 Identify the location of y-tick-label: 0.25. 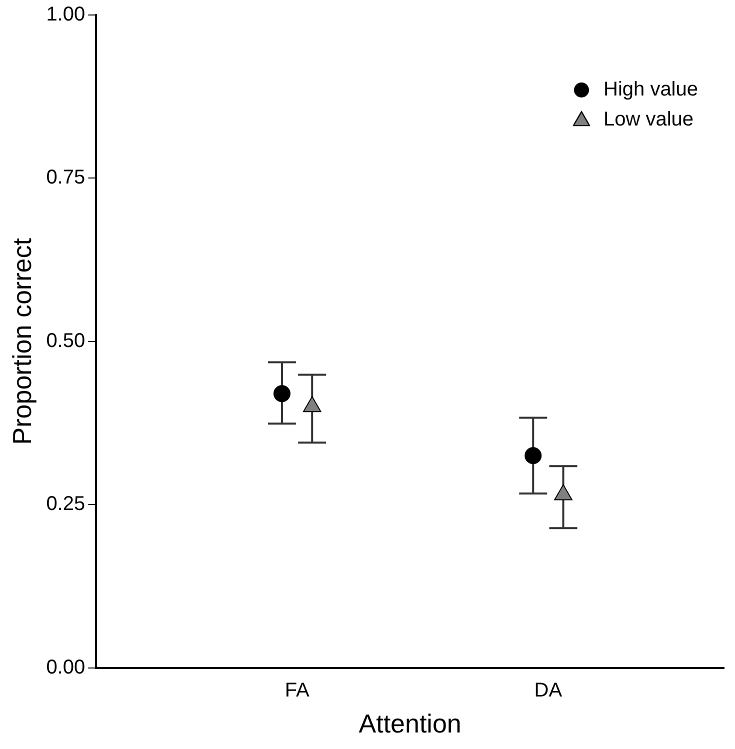
(66, 504).